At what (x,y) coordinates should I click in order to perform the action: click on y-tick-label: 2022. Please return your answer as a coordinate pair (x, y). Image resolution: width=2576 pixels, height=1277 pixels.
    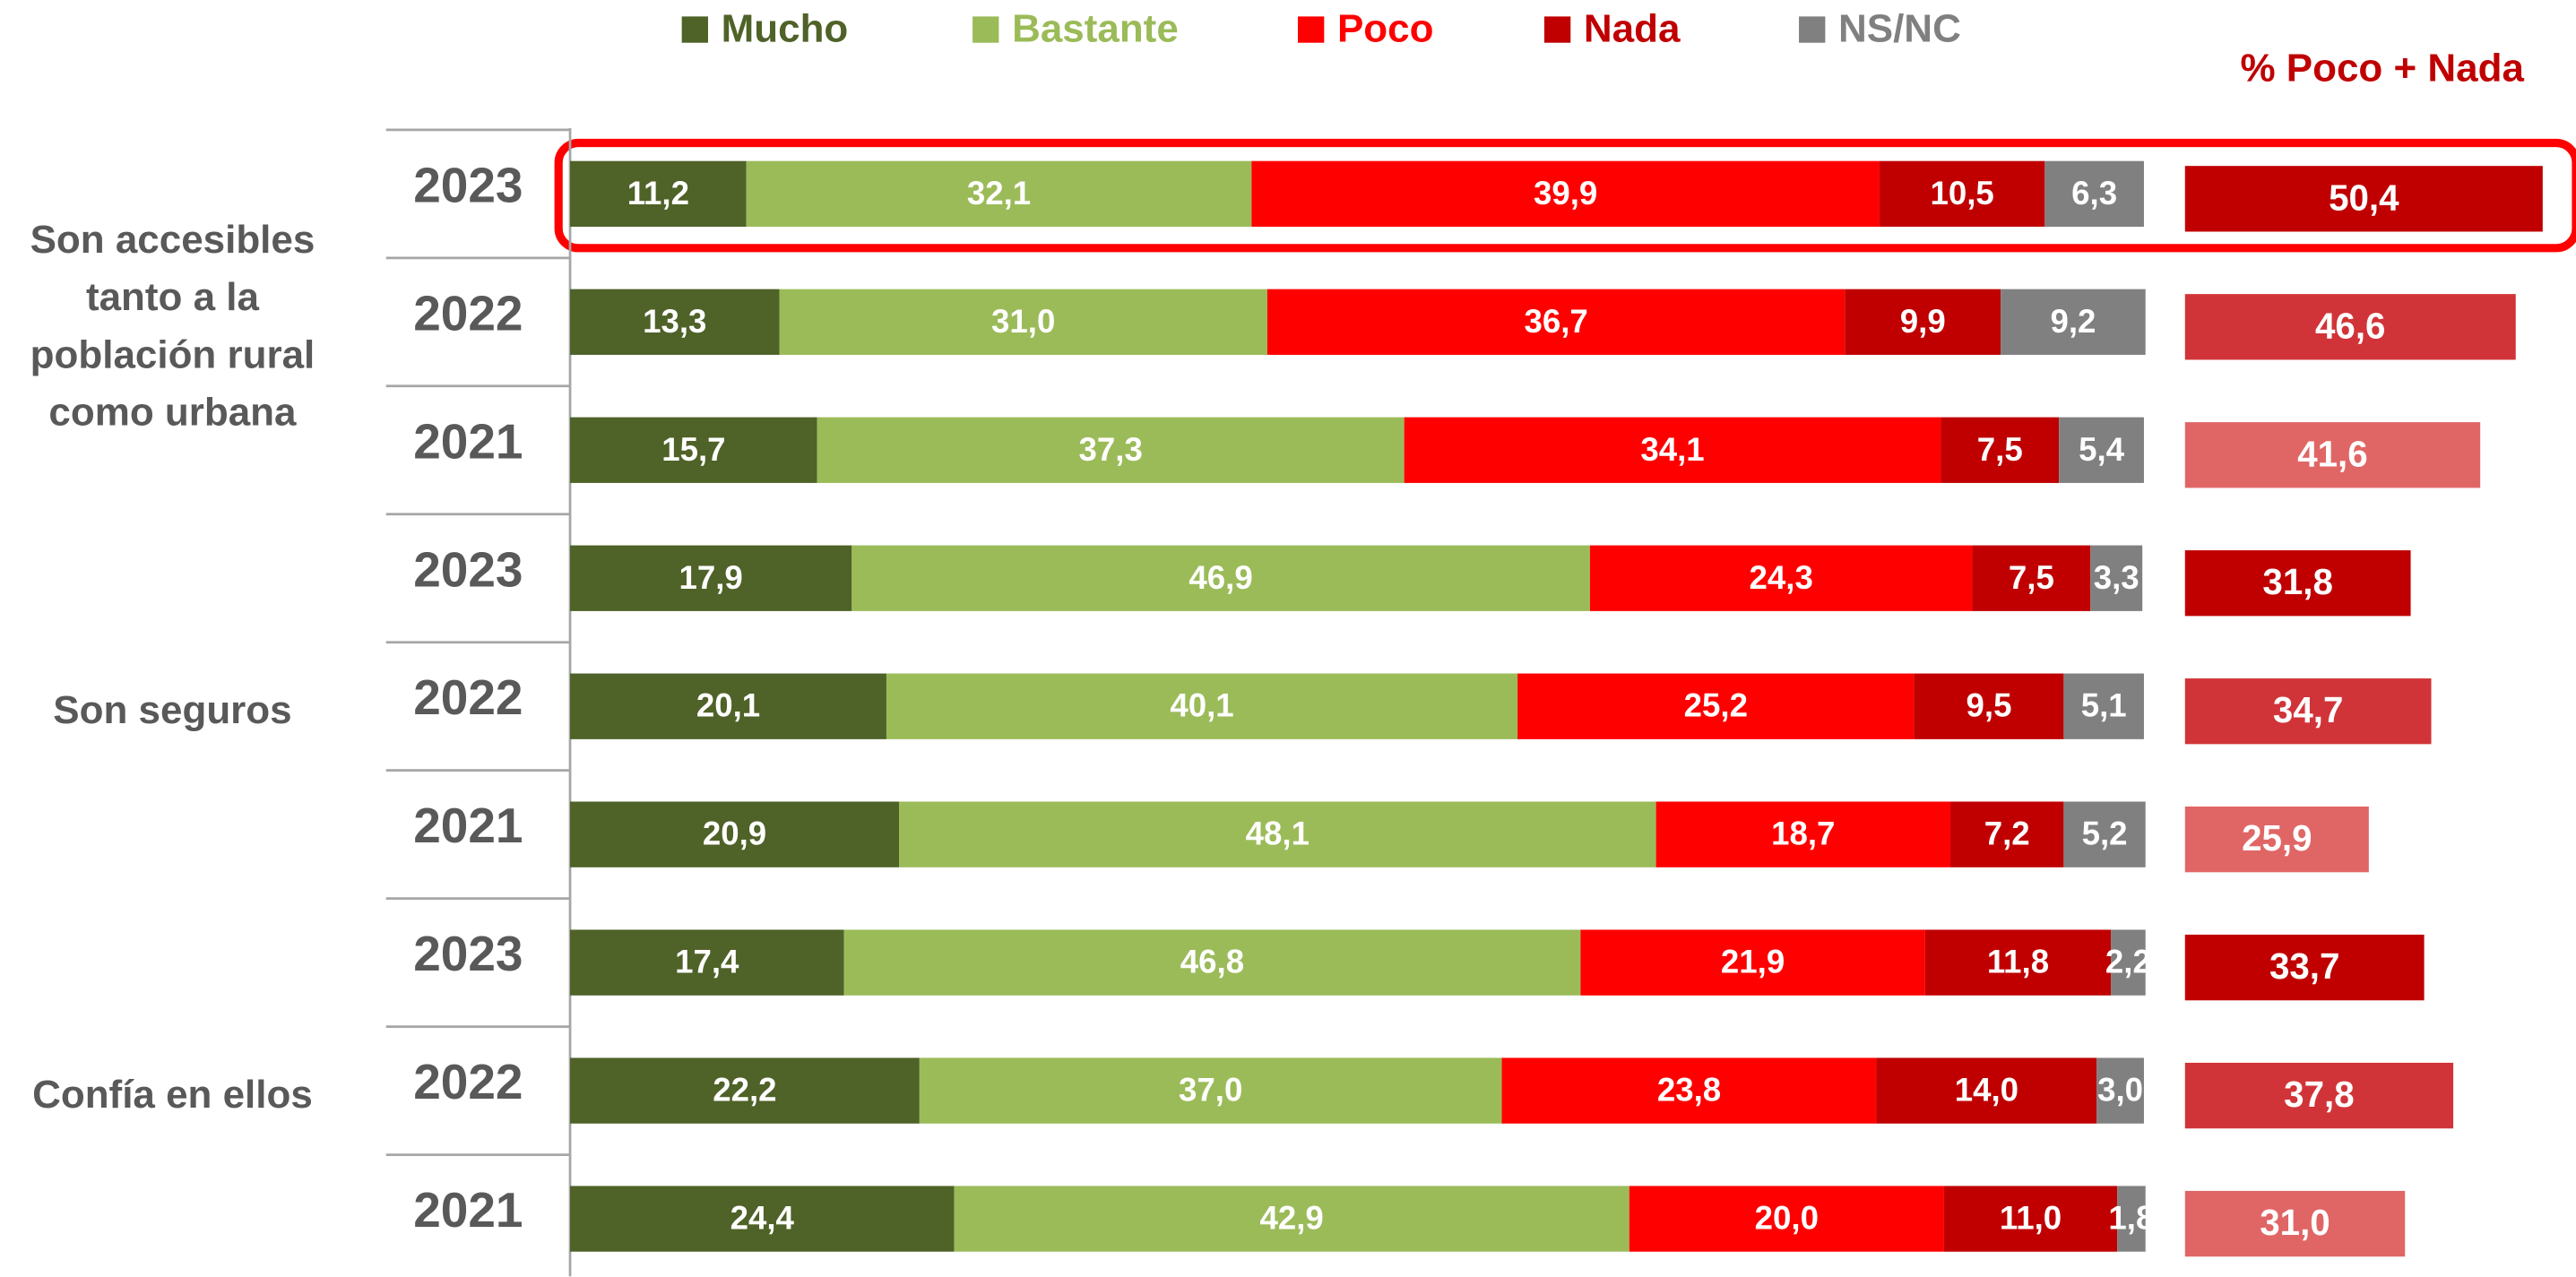
    Looking at the image, I should click on (468, 313).